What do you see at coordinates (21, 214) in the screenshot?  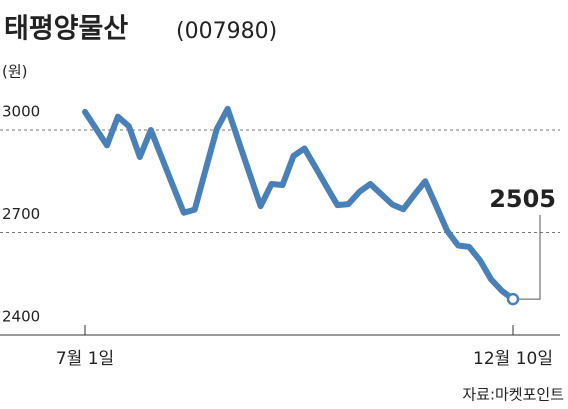 I see `y-tick-label: 2700` at bounding box center [21, 214].